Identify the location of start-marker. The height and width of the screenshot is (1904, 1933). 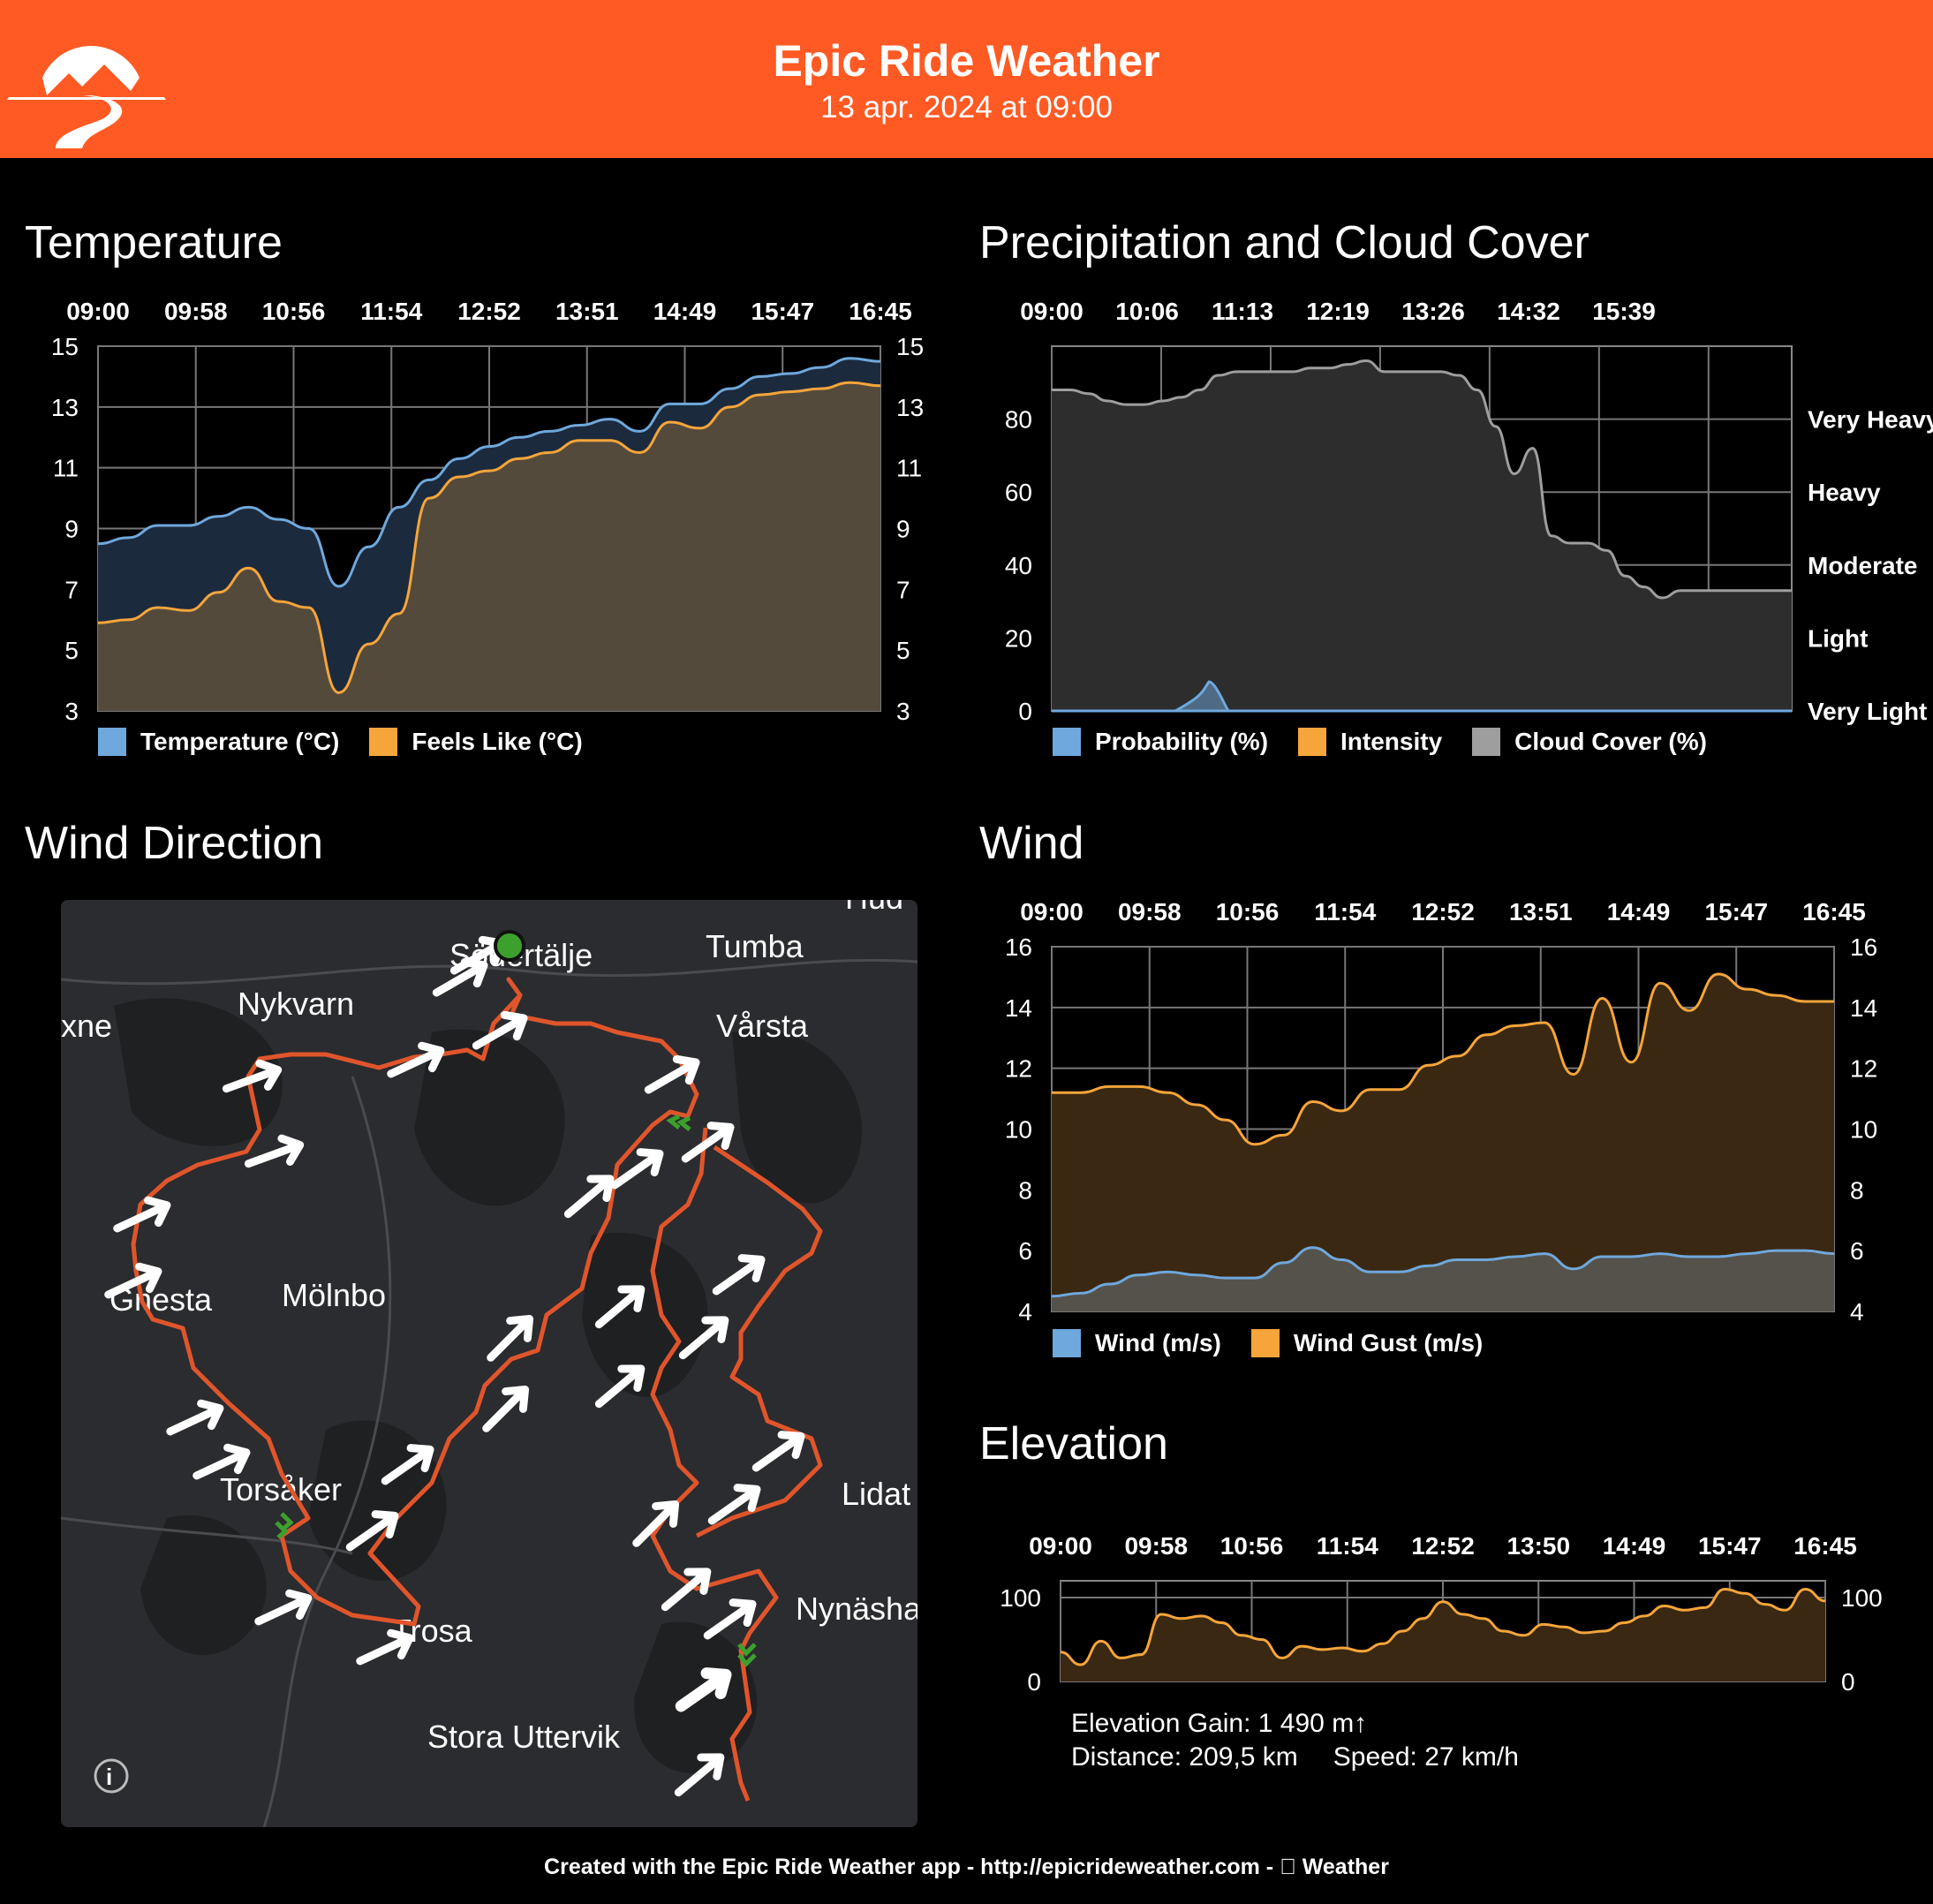
(509, 946).